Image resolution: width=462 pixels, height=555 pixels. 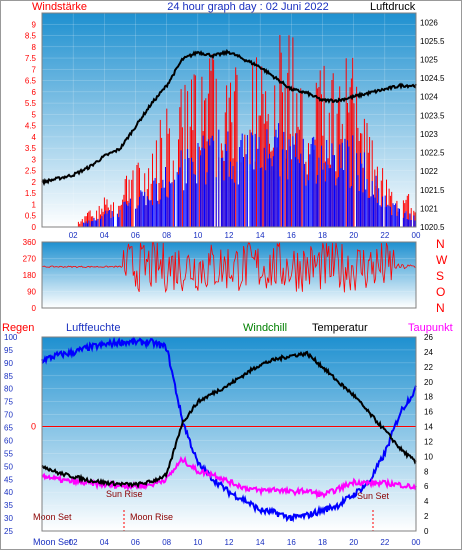 What do you see at coordinates (52, 517) in the screenshot?
I see `moon-set-label: Moon Set` at bounding box center [52, 517].